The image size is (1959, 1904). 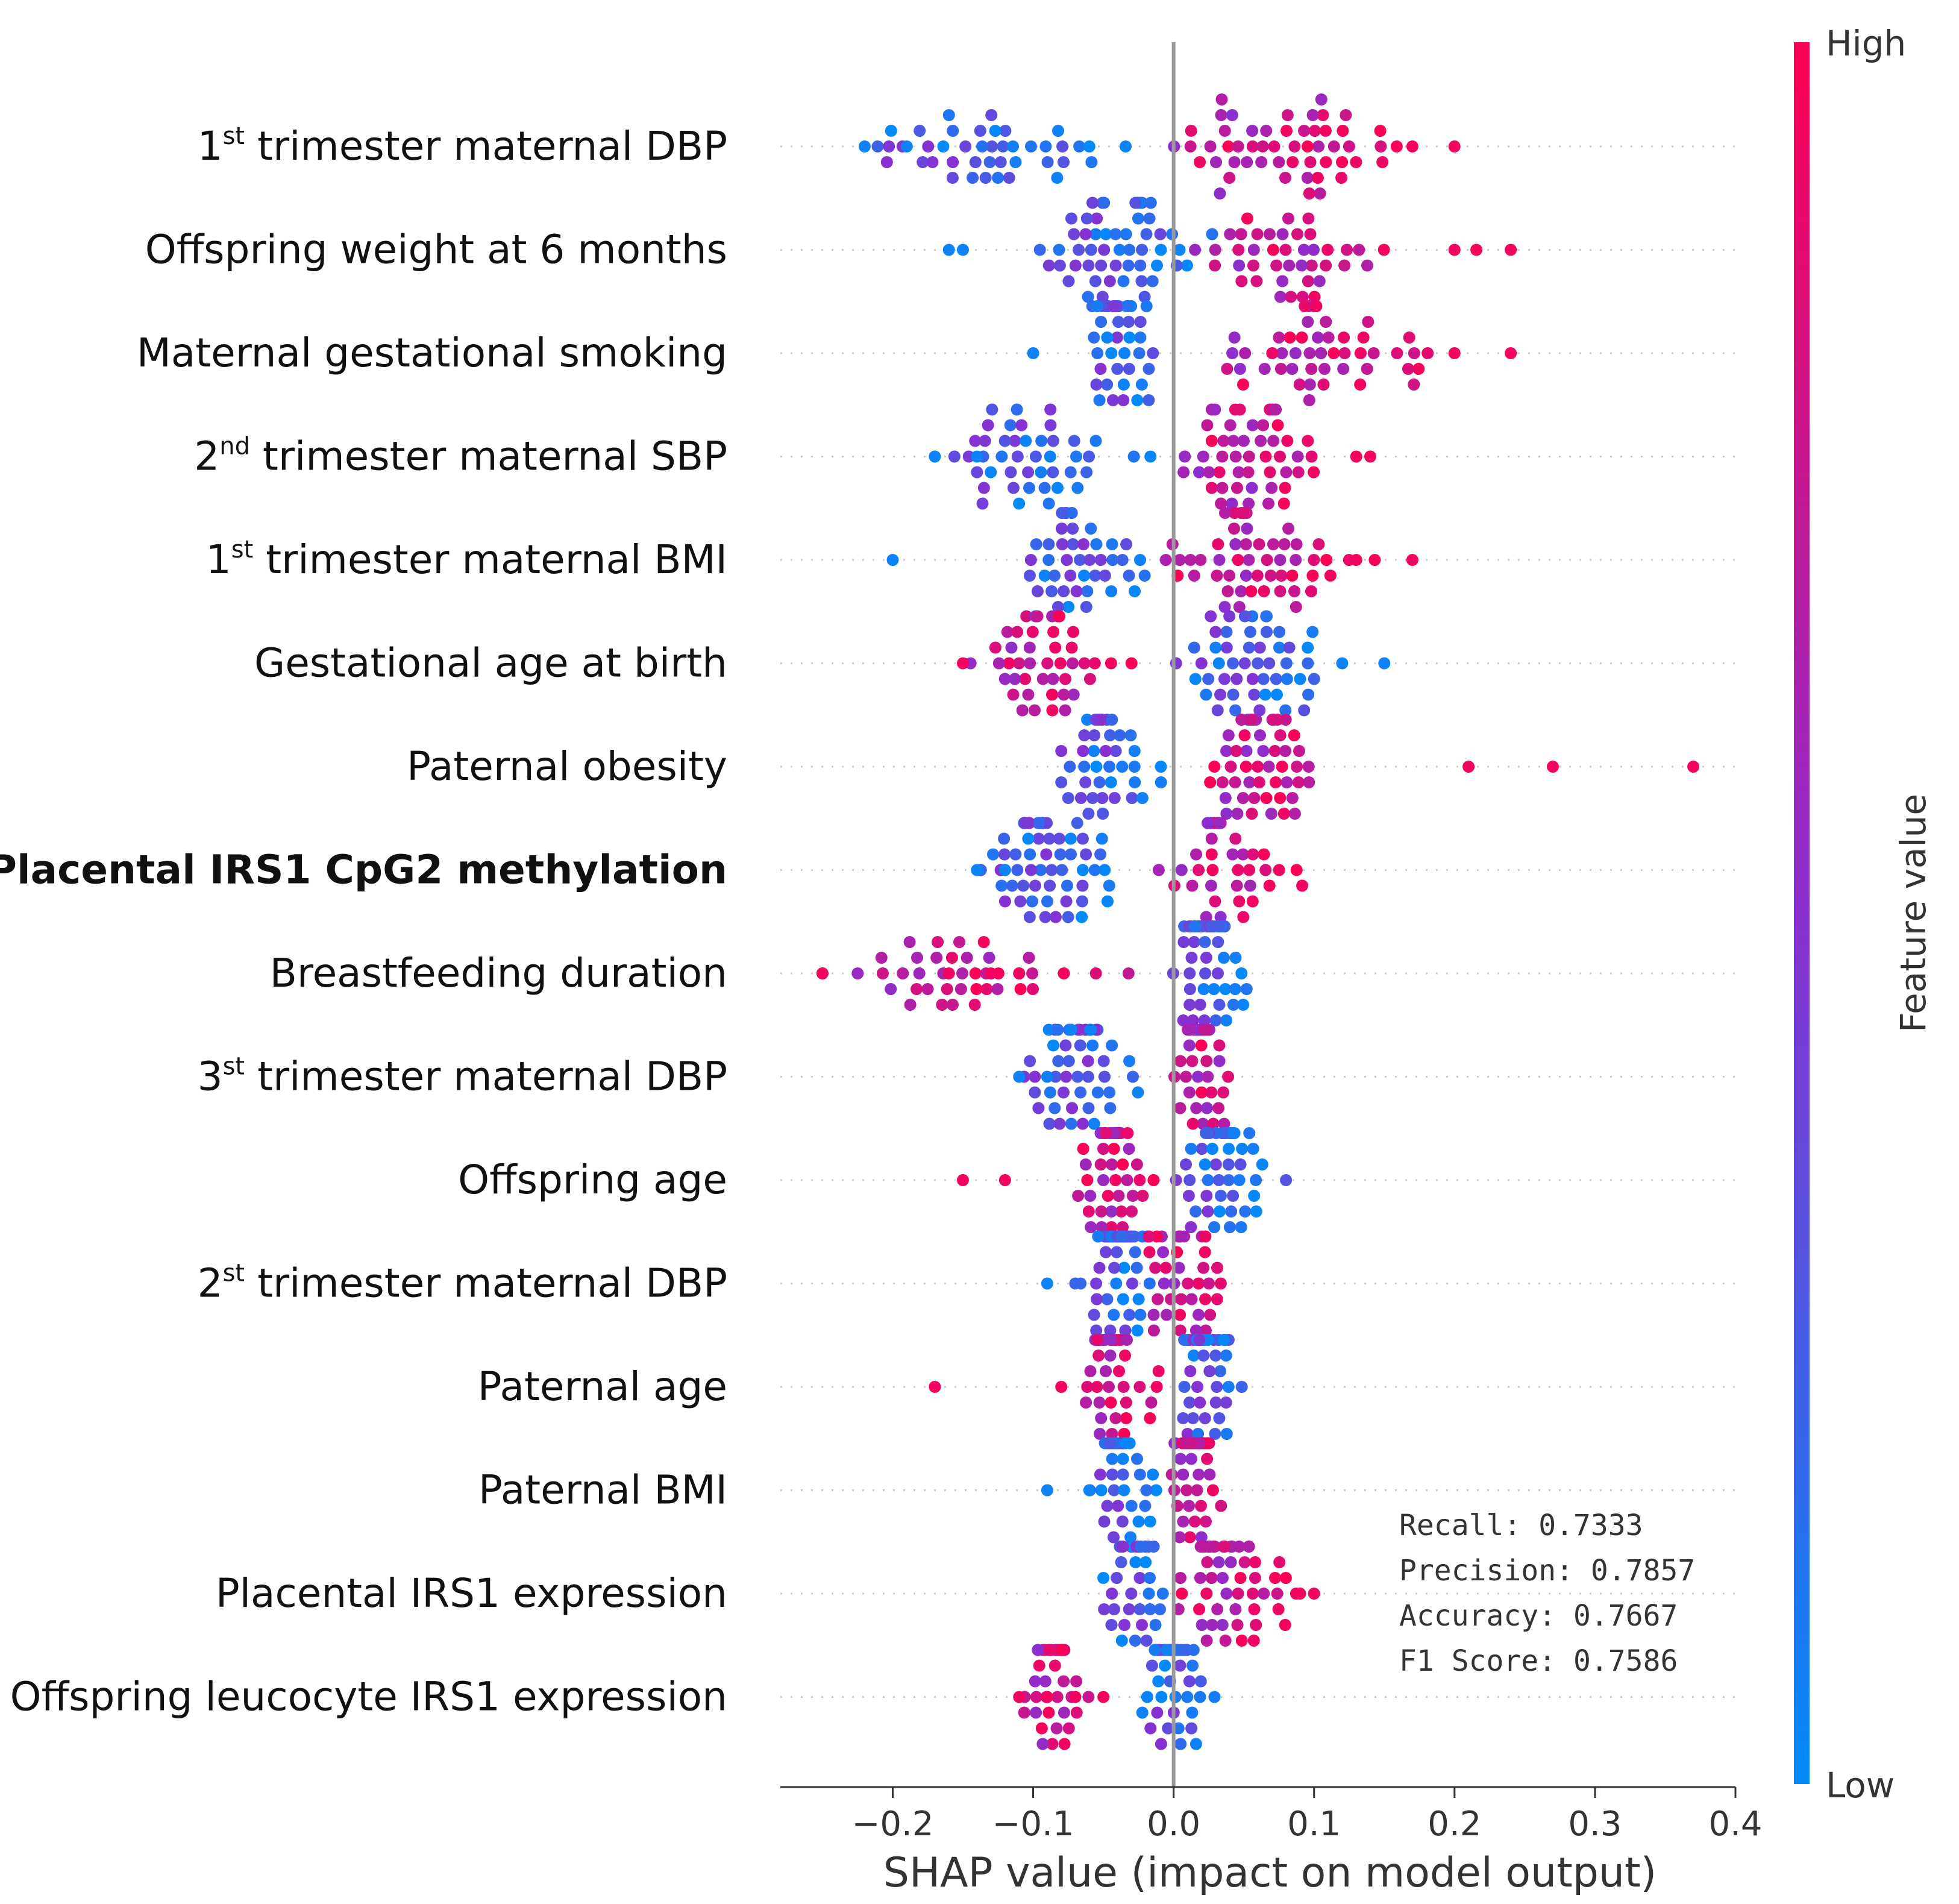 I want to click on metric-precision: Precision: 0.7857, so click(x=1547, y=1571).